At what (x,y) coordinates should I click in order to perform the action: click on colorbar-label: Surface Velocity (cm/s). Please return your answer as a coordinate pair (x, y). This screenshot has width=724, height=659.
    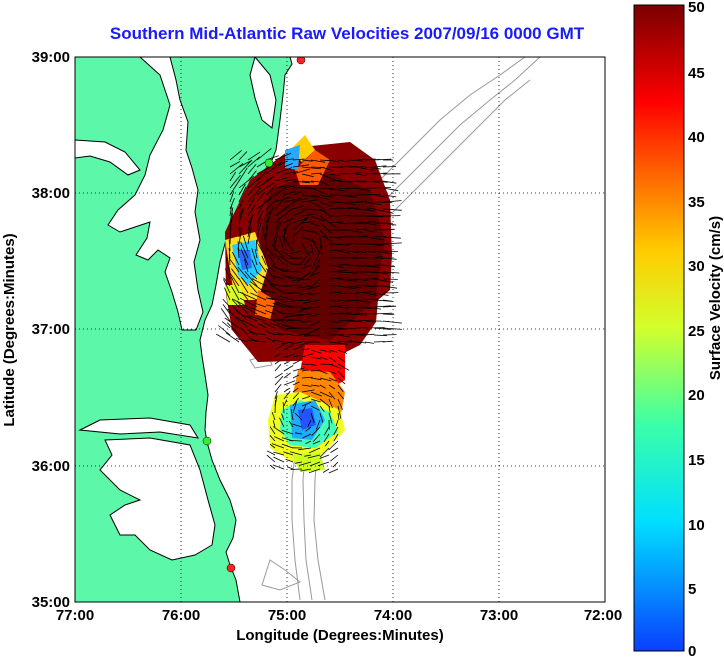
    Looking at the image, I should click on (715, 298).